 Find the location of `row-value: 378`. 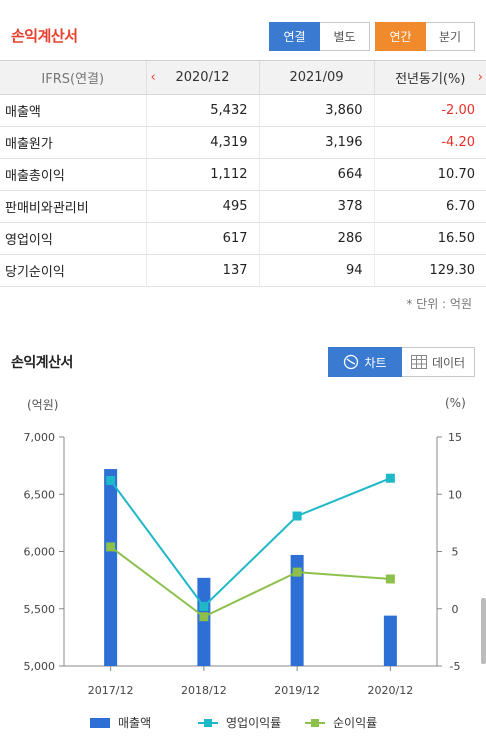

row-value: 378 is located at coordinates (316, 206).